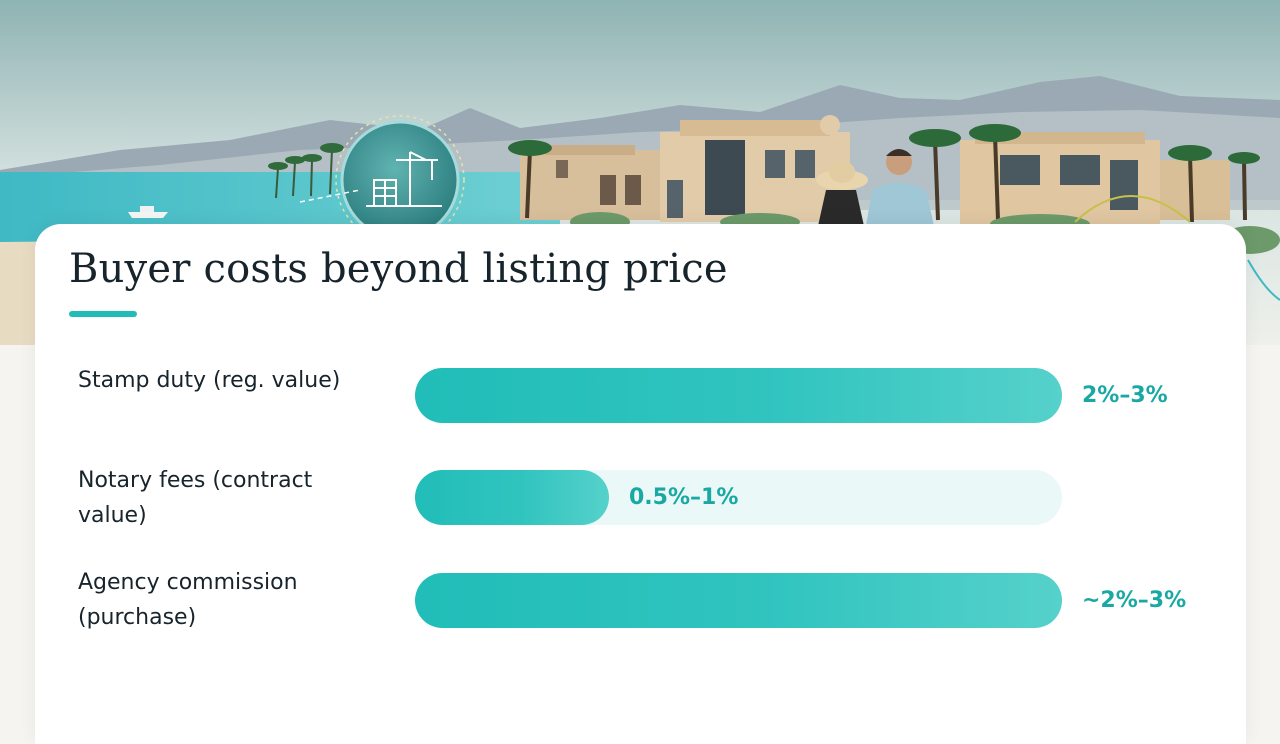 The image size is (1280, 744). I want to click on category-label: Stamp duty (reg. value), so click(209, 380).